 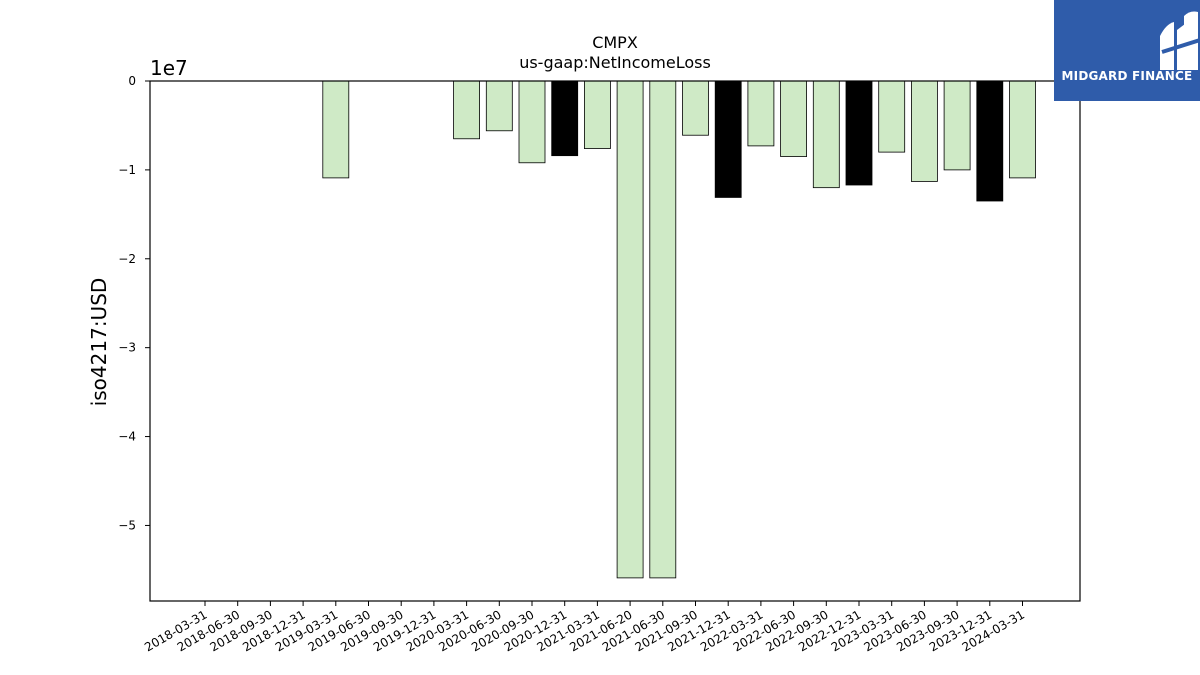 I want to click on midgard-finance-logo: MIDGARD FINANCE, so click(x=1127, y=50).